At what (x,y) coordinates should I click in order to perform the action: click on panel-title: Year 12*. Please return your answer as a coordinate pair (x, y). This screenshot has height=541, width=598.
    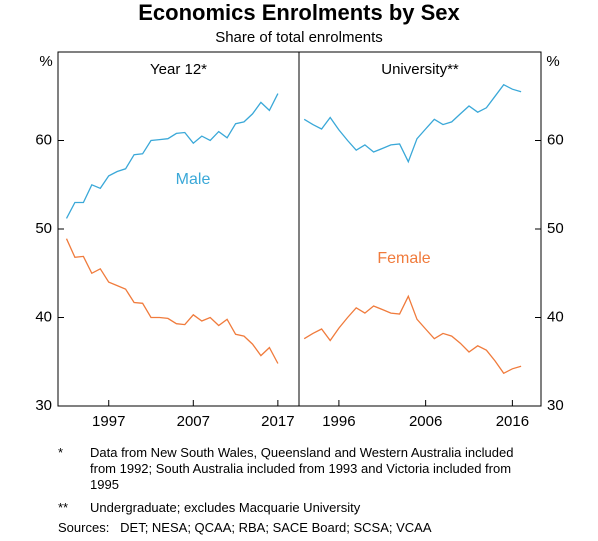
    Looking at the image, I should click on (178, 69).